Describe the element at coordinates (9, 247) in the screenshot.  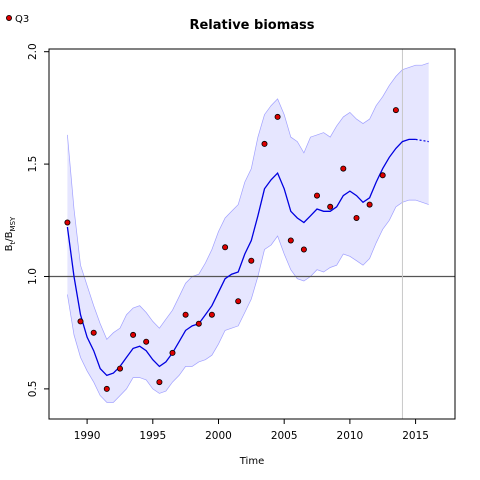
I see `y-label-base: B` at that location.